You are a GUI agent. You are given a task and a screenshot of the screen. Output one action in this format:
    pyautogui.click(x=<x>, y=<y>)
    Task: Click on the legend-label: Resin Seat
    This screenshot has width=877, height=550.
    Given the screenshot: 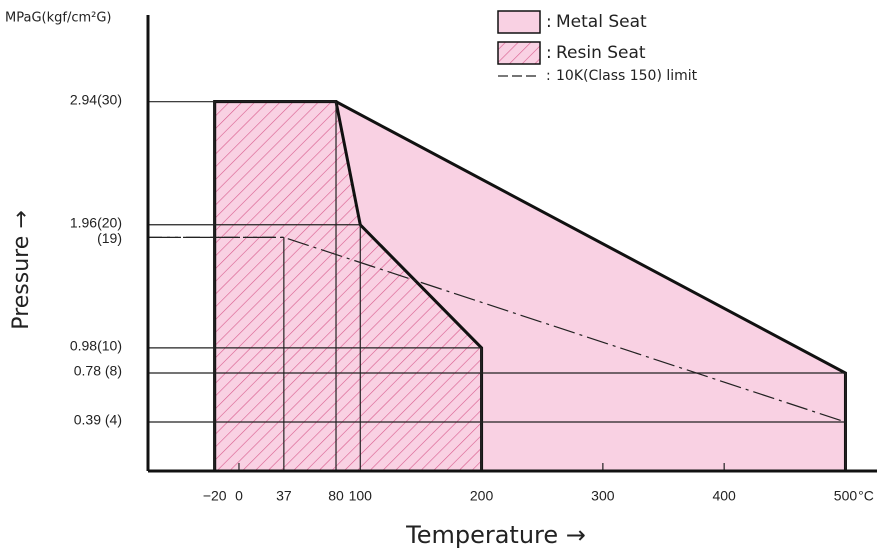 What is the action you would take?
    pyautogui.click(x=601, y=53)
    